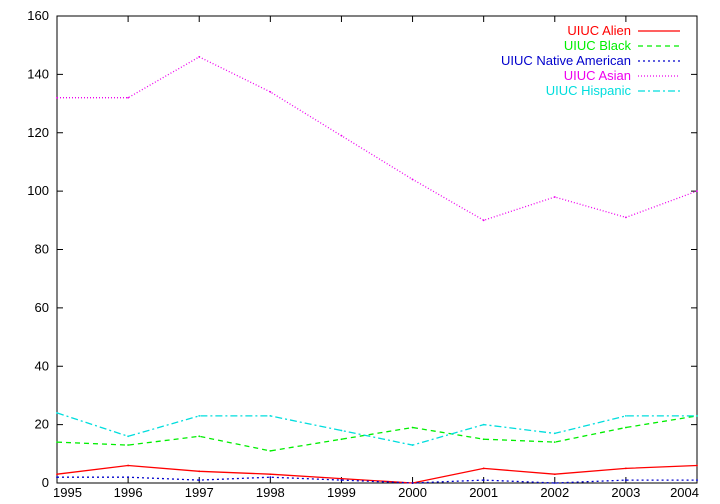 The width and height of the screenshot is (720, 504). I want to click on y-tick-label: 80, so click(42, 249).